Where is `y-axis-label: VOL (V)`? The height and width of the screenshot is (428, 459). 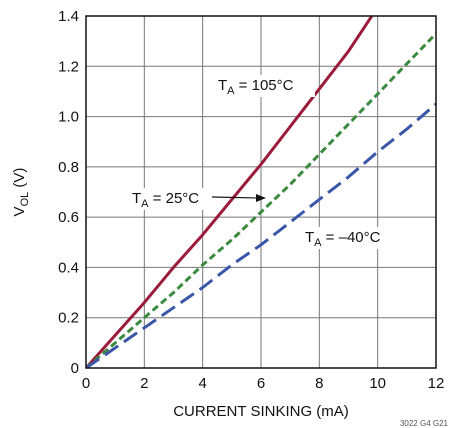 y-axis-label: VOL (V) is located at coordinates (21, 192).